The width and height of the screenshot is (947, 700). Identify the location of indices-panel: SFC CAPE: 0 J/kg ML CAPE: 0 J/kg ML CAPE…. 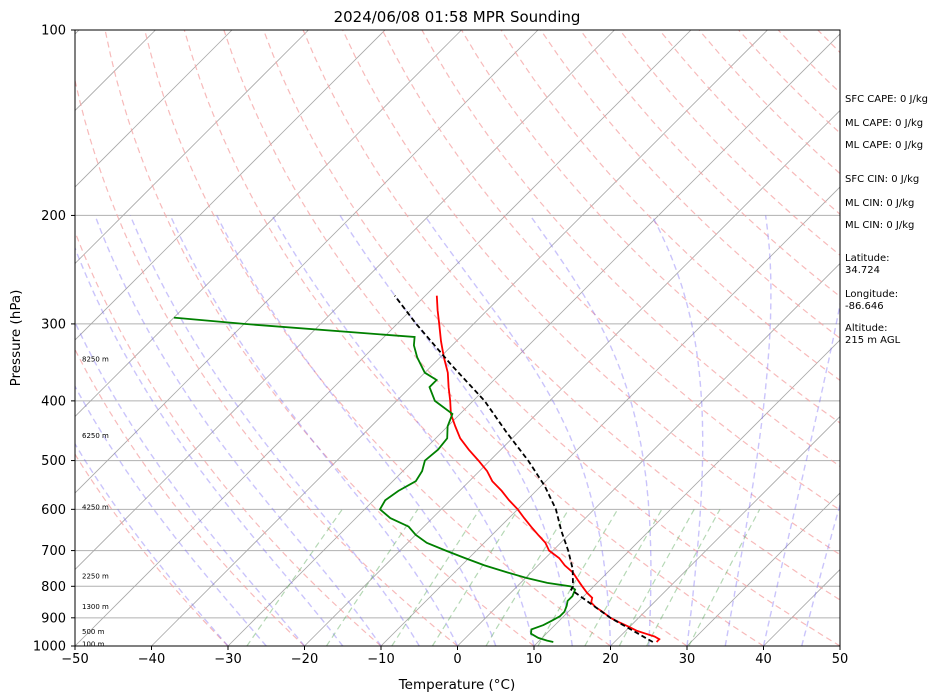
(886, 220).